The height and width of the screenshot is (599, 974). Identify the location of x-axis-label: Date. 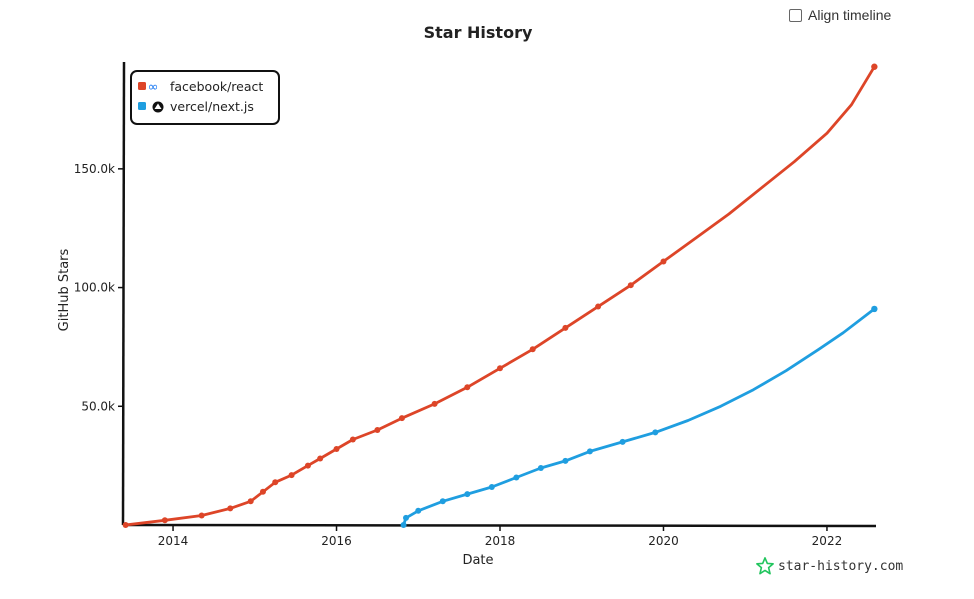
(477, 560).